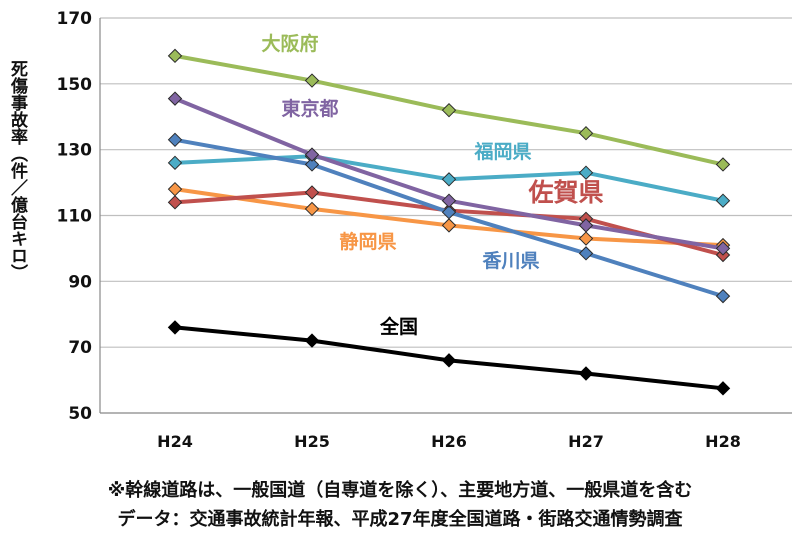 The height and width of the screenshot is (545, 800). I want to click on x-tick-labels: H24 H25 H26 H27 H28, so click(449, 441).